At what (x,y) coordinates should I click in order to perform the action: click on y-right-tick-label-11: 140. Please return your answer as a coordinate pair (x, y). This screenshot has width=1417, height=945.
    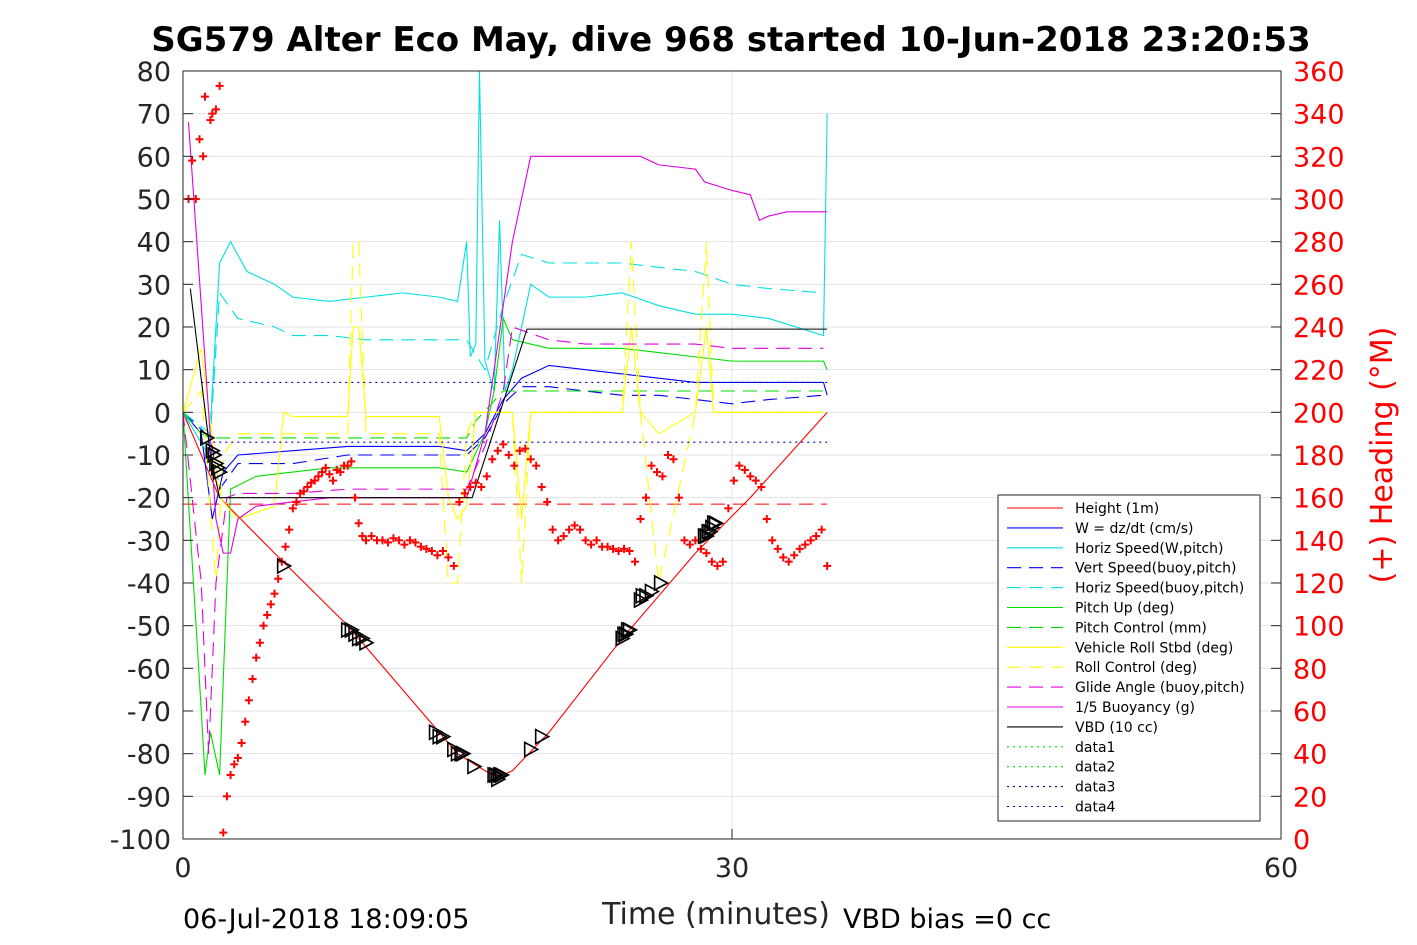
    Looking at the image, I should click on (1319, 541).